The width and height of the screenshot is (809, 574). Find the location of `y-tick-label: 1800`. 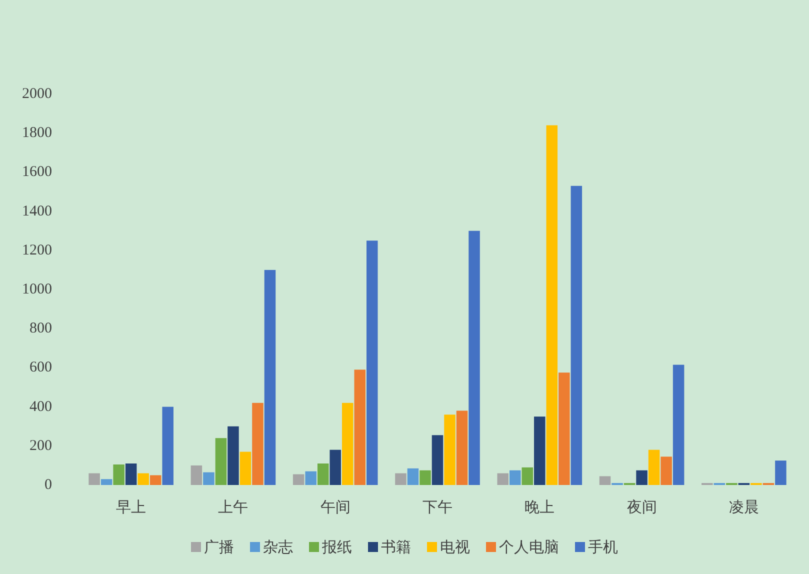

y-tick-label: 1800 is located at coordinates (37, 133).